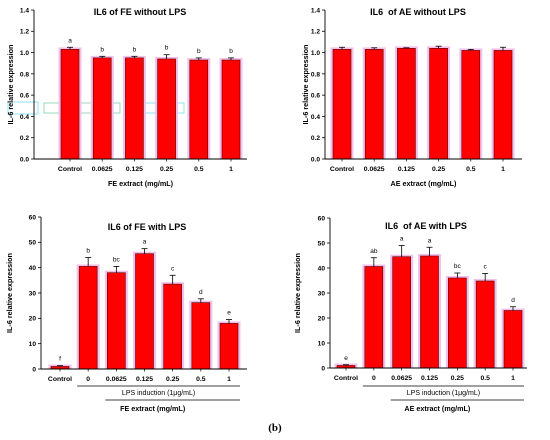  Describe the element at coordinates (322, 293) in the screenshot. I see `y-tick-label: 30` at that location.